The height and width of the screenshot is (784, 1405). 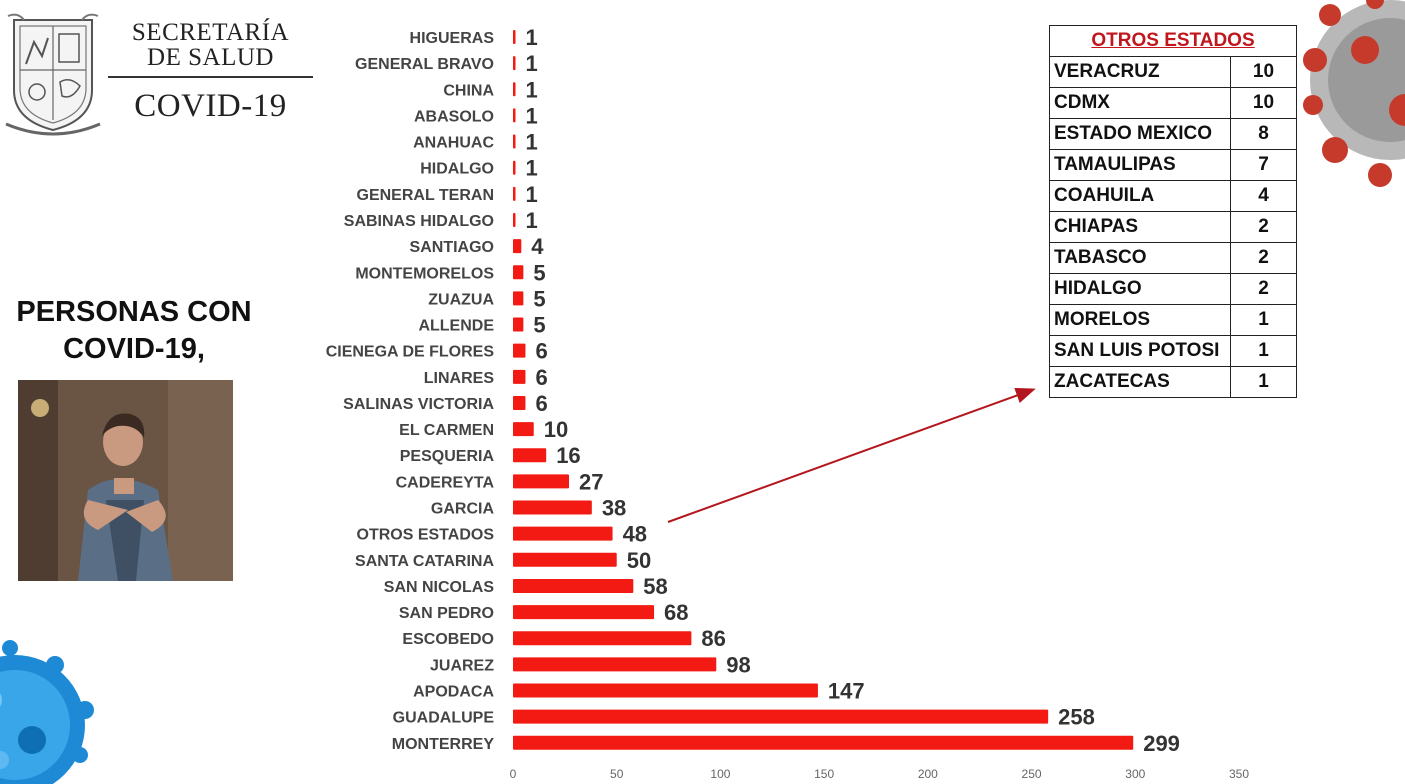 I want to click on bar-value-label: 48, so click(x=635, y=534).